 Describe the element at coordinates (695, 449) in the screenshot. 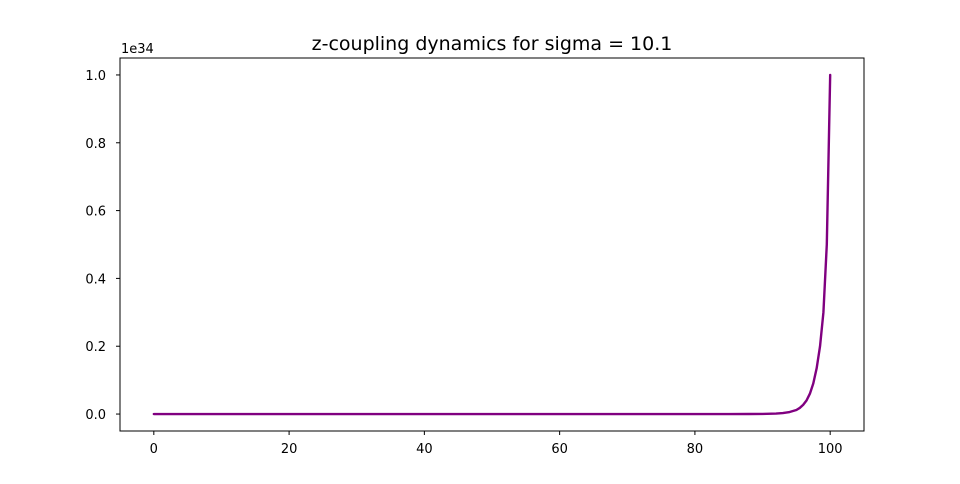

I see `x-tick-label: 80` at that location.